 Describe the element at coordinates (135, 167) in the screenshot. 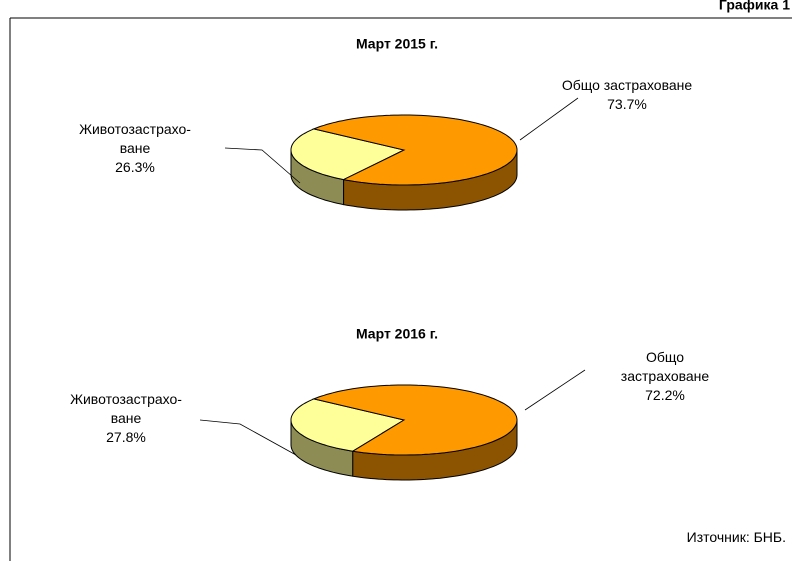

I see `value-label: 26.3%` at that location.